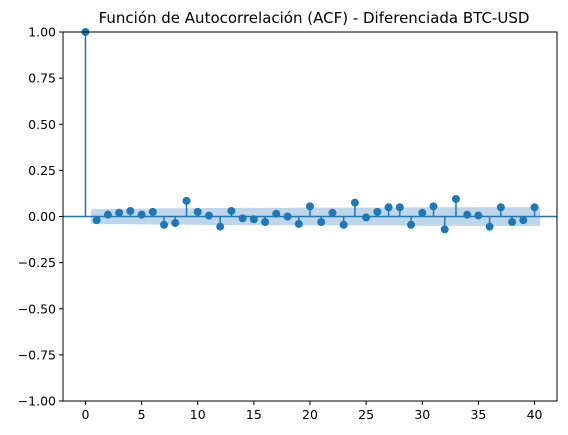 The height and width of the screenshot is (435, 568). What do you see at coordinates (37, 354) in the screenshot?
I see `y-tick-label: −0.75` at bounding box center [37, 354].